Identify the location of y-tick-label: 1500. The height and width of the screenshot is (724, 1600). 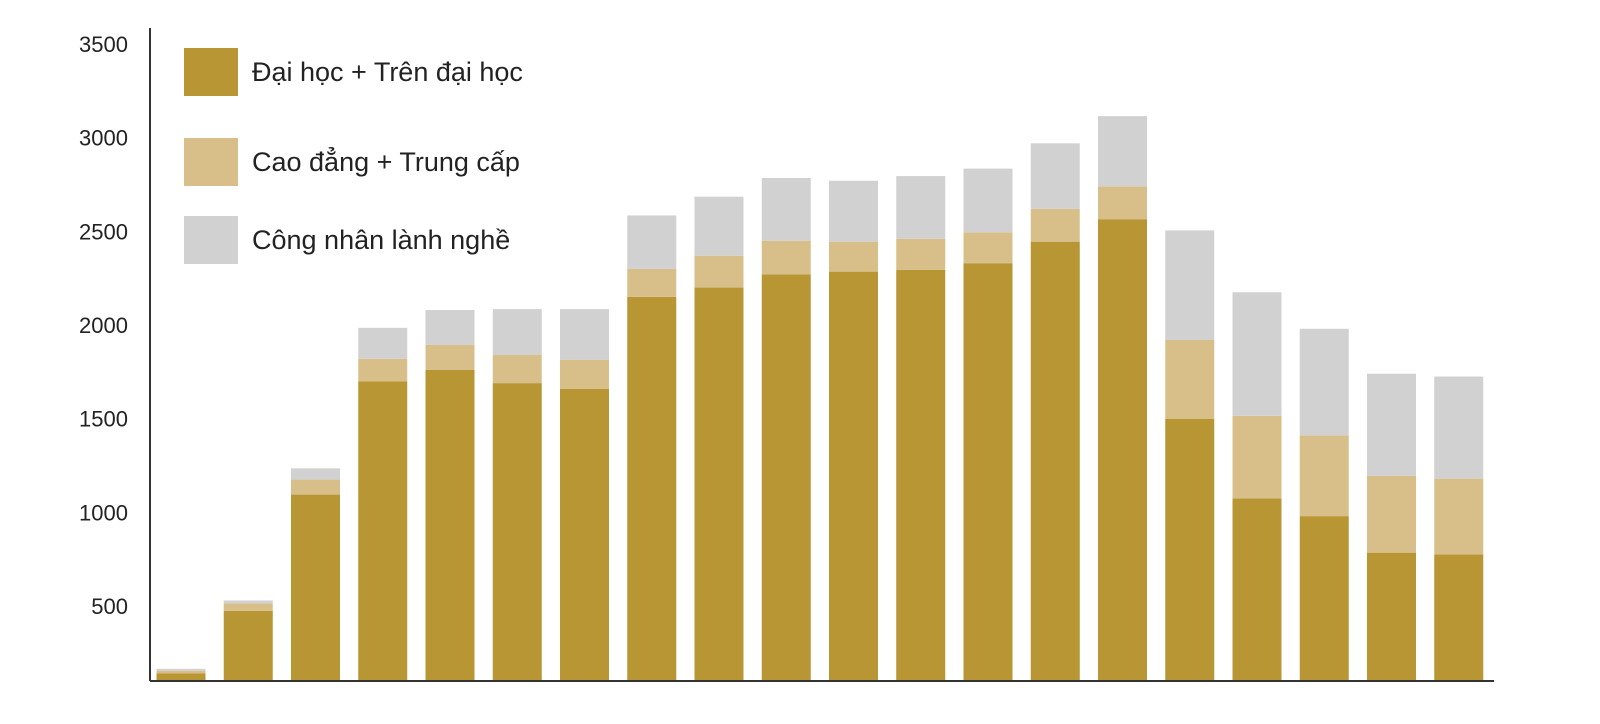
(103, 419).